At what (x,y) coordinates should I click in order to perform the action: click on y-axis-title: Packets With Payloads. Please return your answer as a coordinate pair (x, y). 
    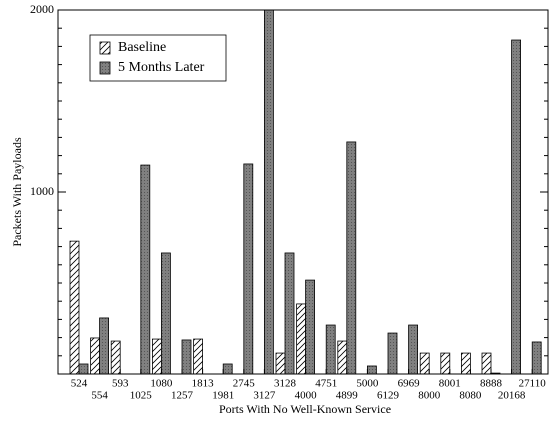
    Looking at the image, I should click on (17, 192).